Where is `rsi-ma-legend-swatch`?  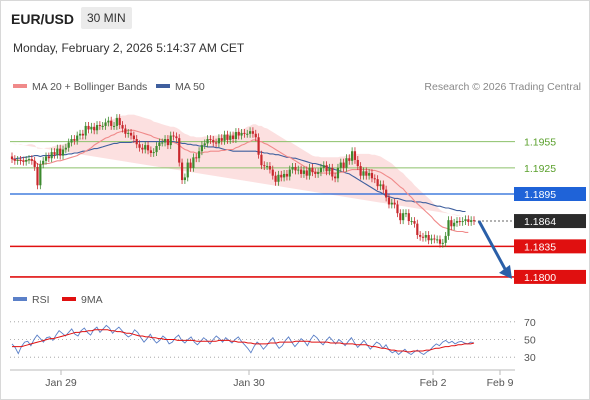
rsi-ma-legend-swatch is located at coordinates (69, 299).